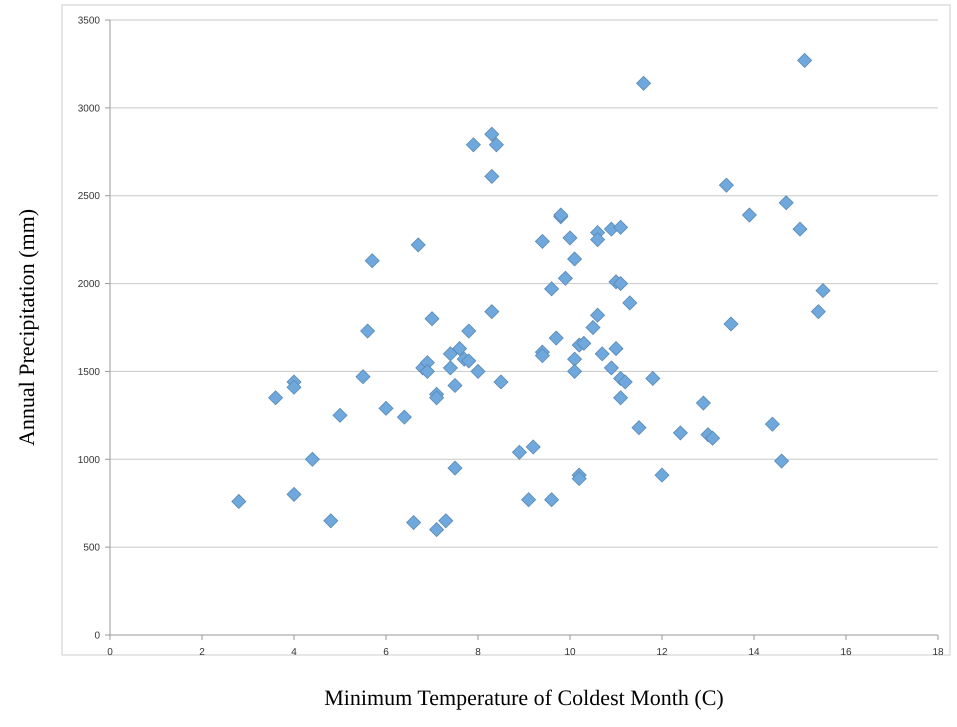 The image size is (957, 727). What do you see at coordinates (89, 21) in the screenshot?
I see `y-tick-label: 3500` at bounding box center [89, 21].